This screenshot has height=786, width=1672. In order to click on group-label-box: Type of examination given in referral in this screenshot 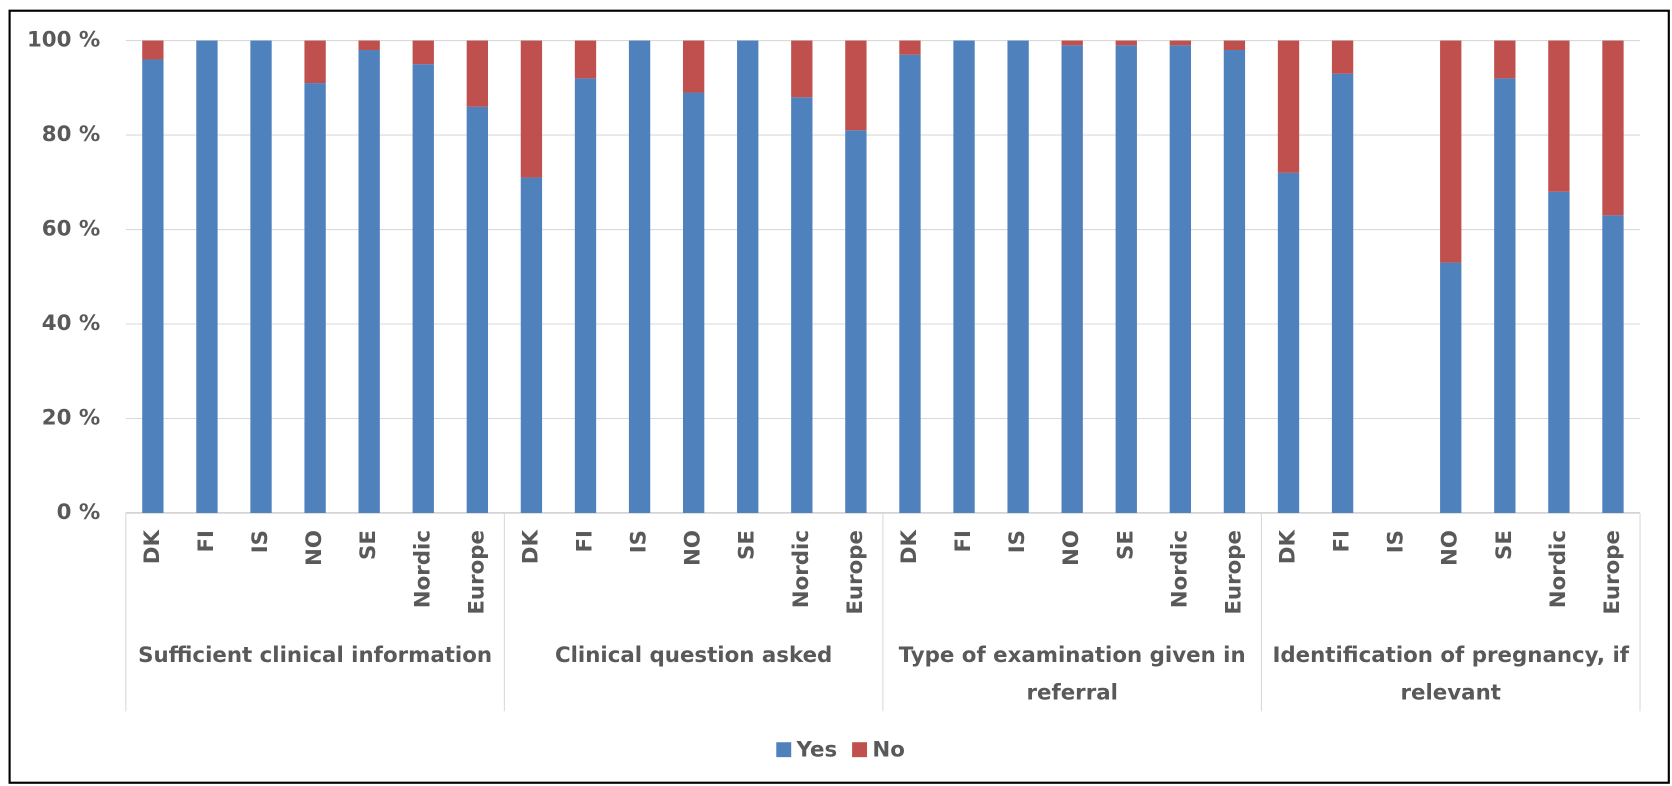, I will do `click(1072, 673)`.